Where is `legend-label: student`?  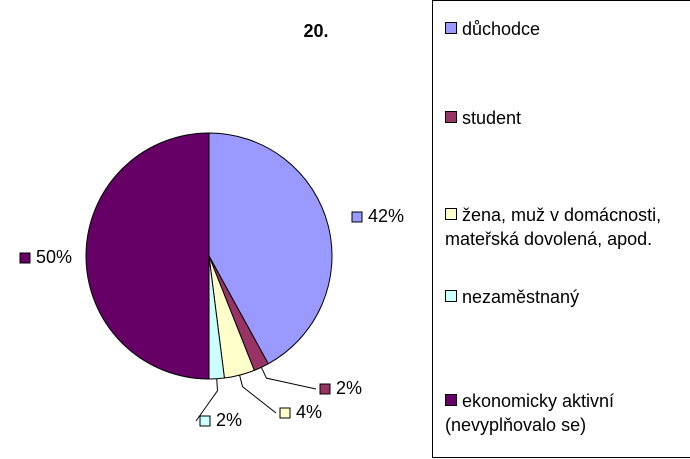
legend-label: student is located at coordinates (492, 118).